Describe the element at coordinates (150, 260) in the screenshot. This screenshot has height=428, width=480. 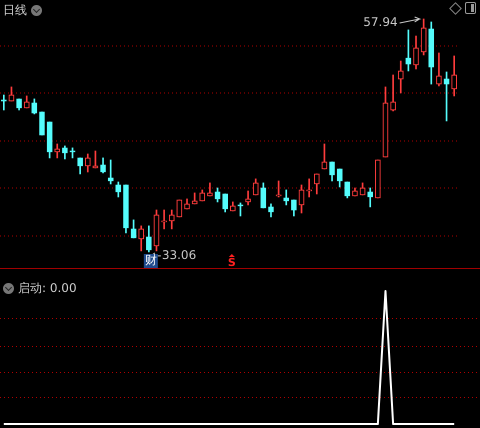
I see `text: 财` at that location.